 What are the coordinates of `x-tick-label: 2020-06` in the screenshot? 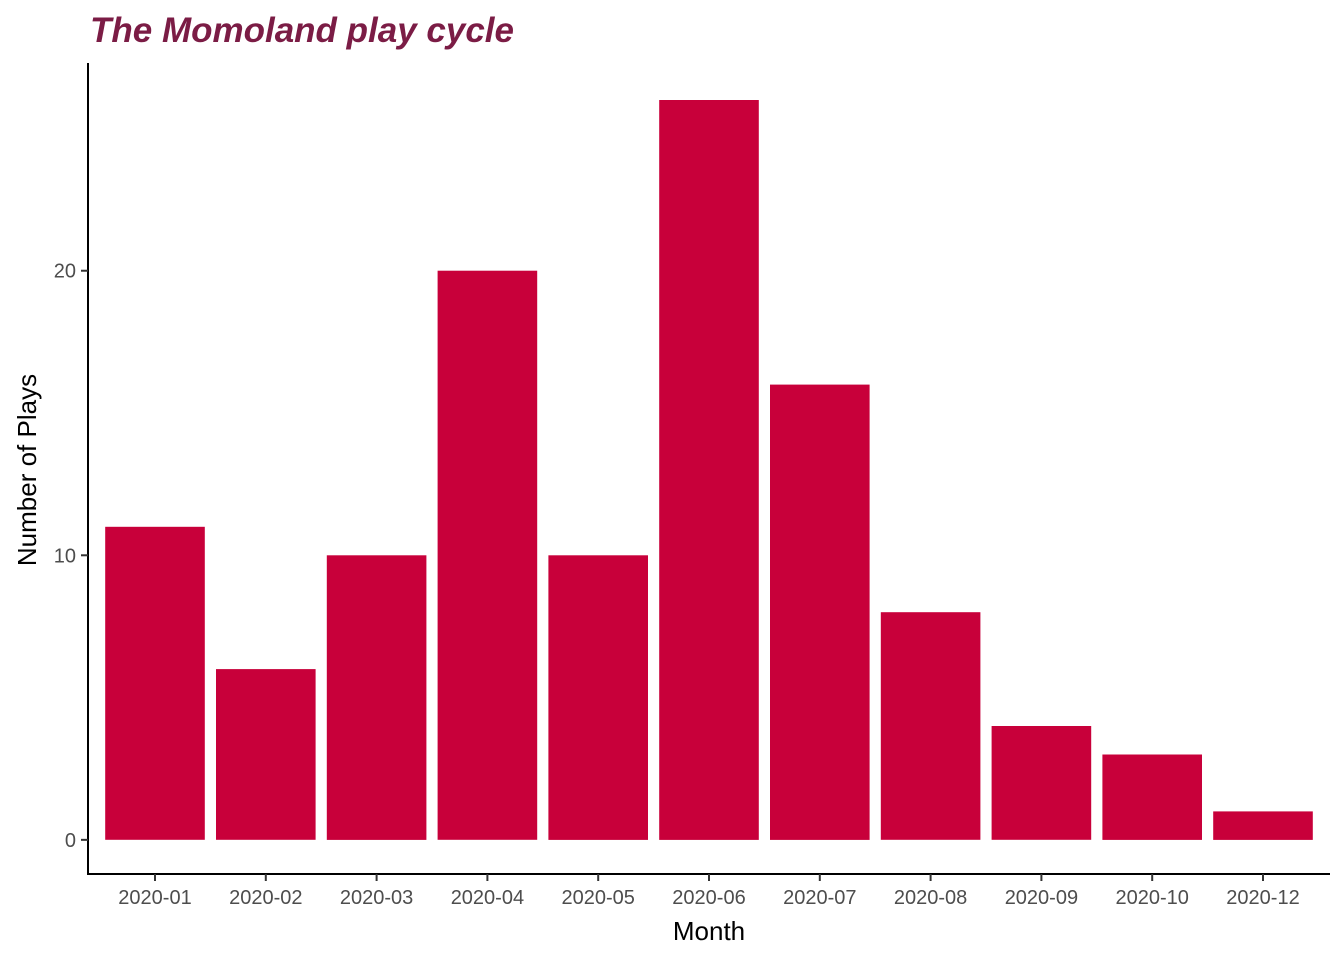 It's located at (708, 898).